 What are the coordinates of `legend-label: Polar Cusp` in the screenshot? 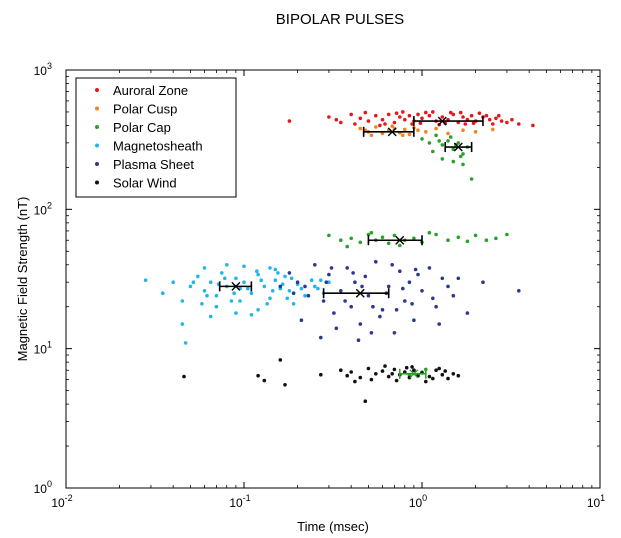 It's located at (145, 109).